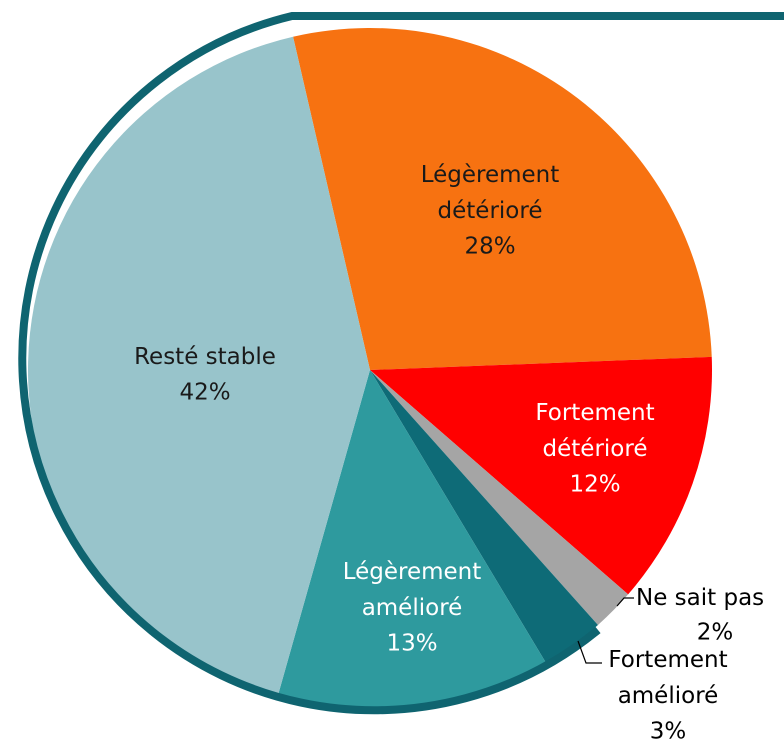  Describe the element at coordinates (489, 247) in the screenshot. I see `value-label: 28%` at that location.